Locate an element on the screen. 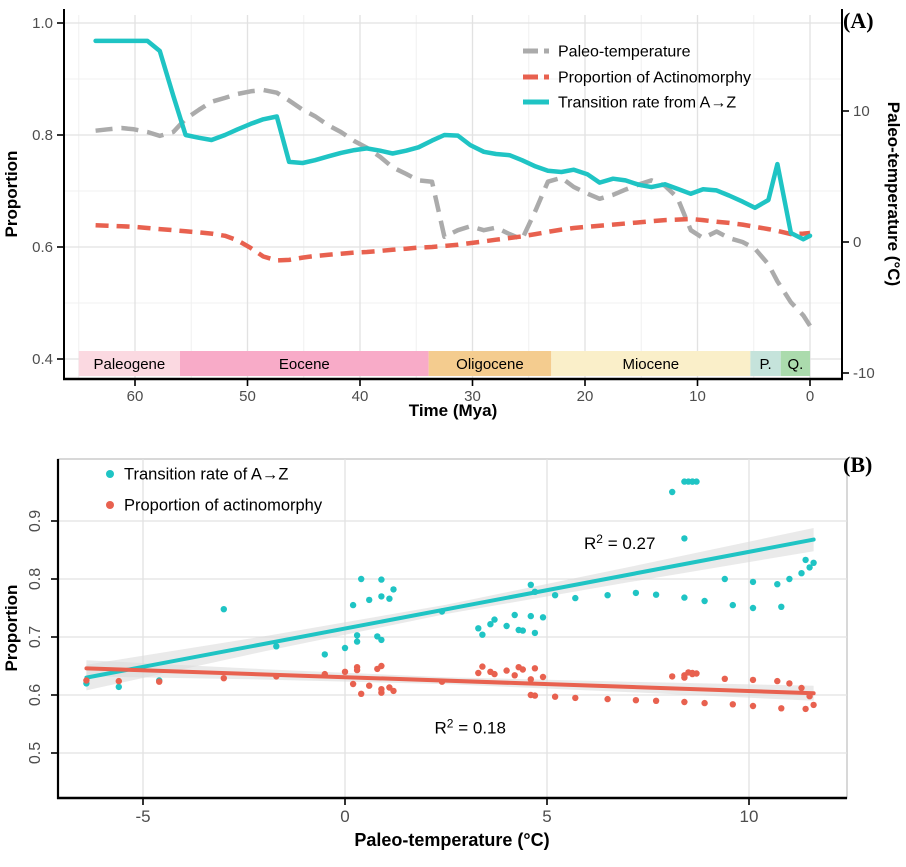  r-squared-annotation-0: R2 = 0.27 is located at coordinates (619, 542).